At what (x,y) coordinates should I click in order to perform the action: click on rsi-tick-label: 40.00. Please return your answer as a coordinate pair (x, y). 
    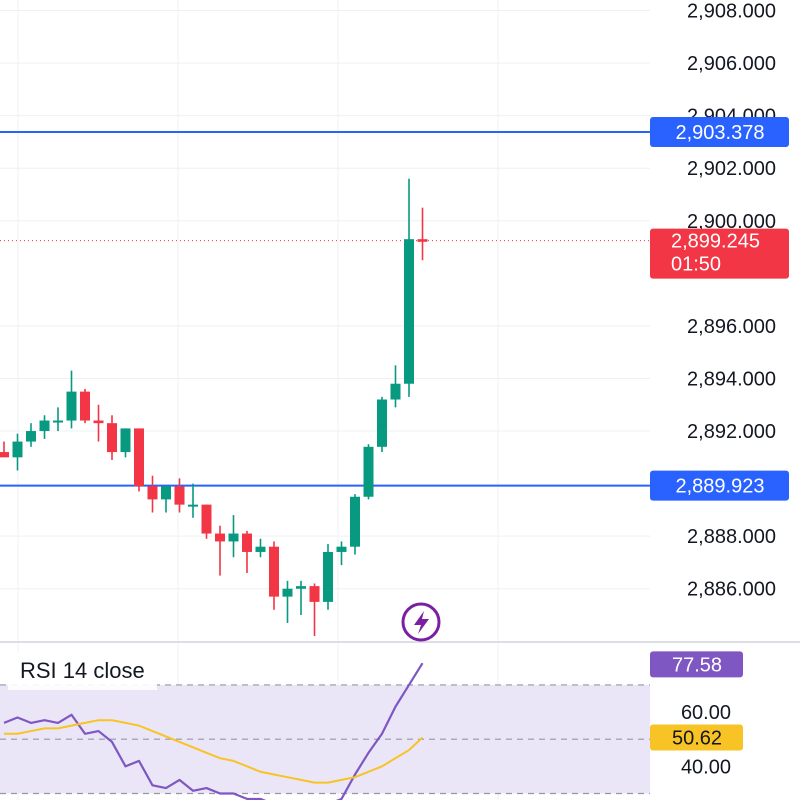
    Looking at the image, I should click on (706, 767).